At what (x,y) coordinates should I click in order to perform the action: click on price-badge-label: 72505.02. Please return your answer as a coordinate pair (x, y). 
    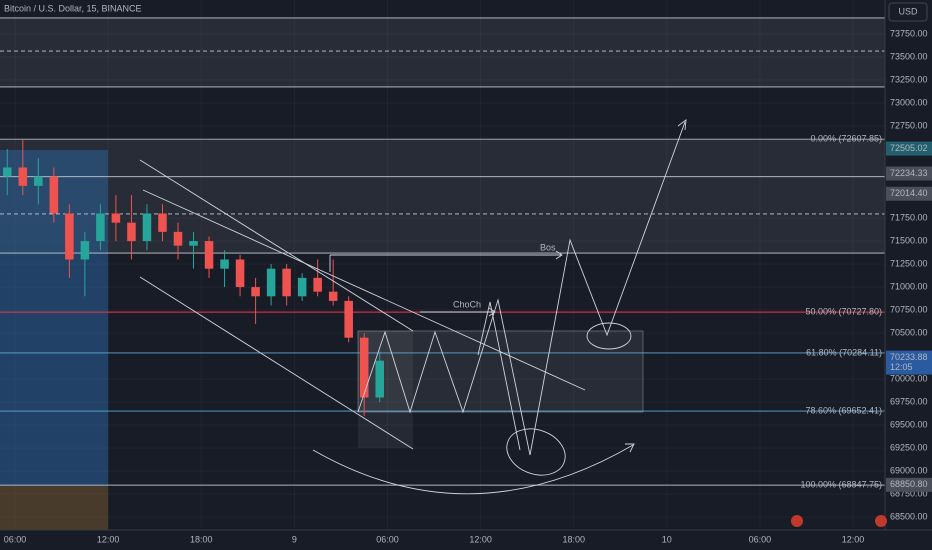
    Looking at the image, I should click on (909, 148).